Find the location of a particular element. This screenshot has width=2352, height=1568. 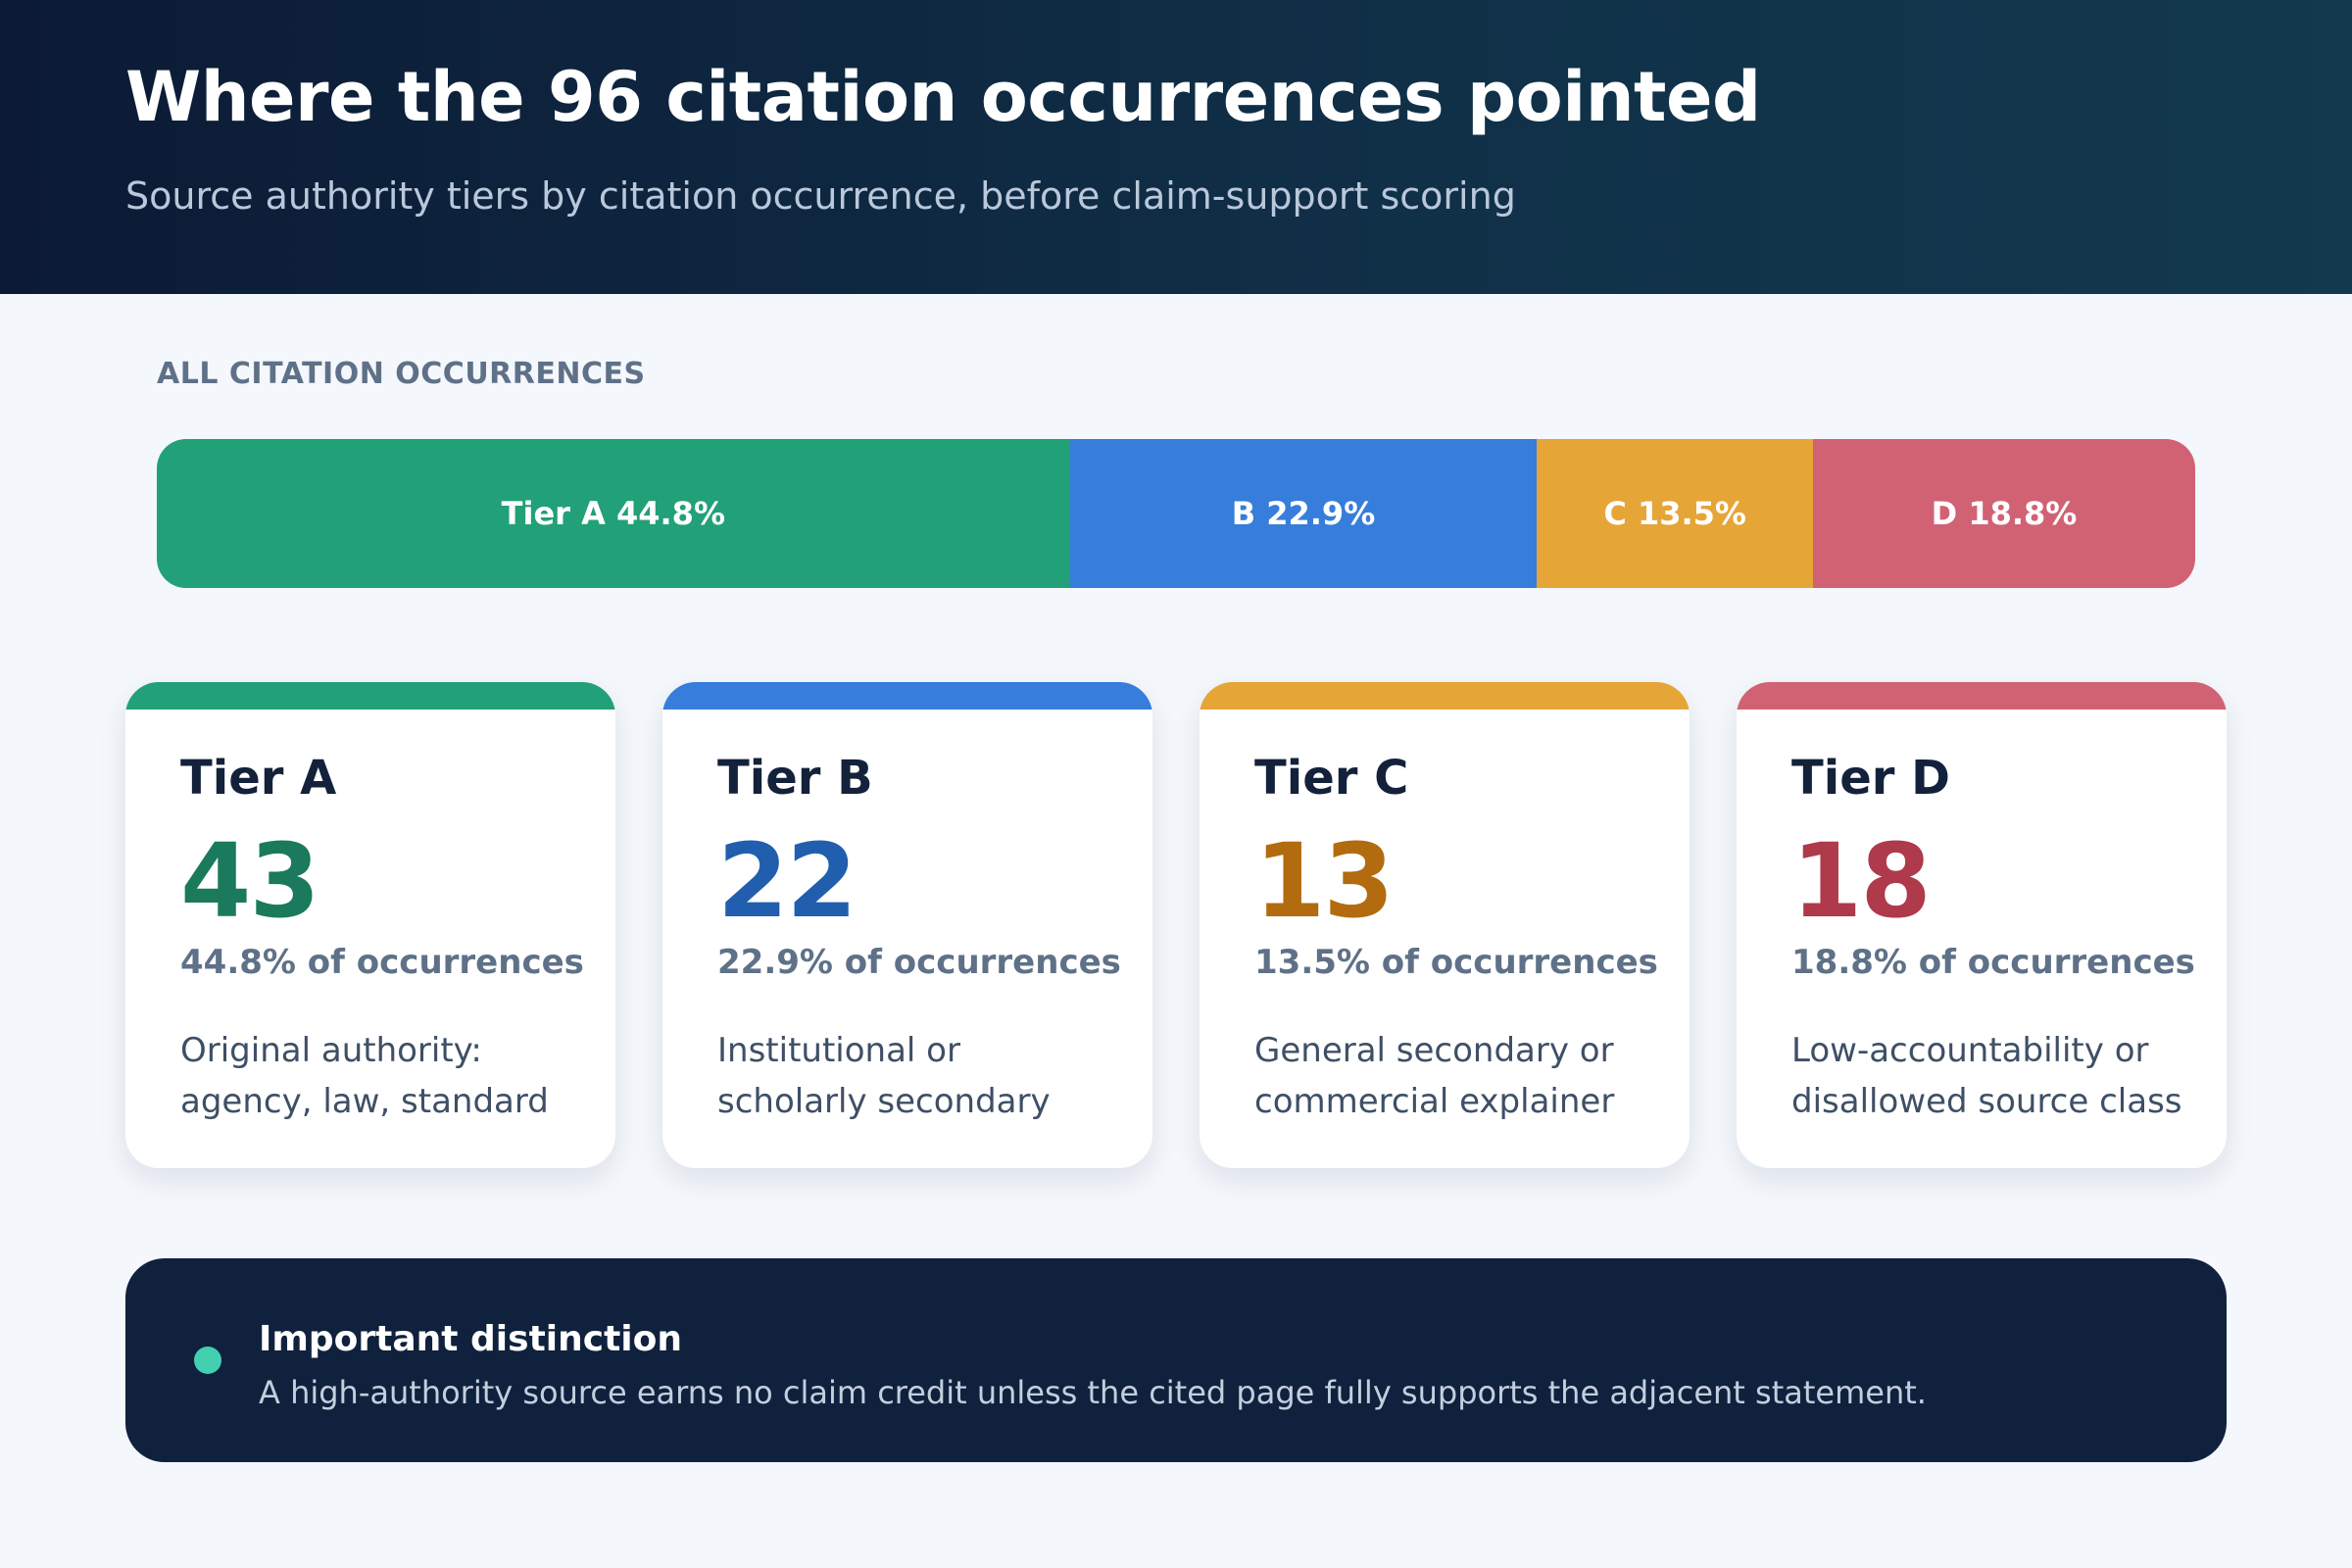

tier-card-count: 13 is located at coordinates (1324, 881).